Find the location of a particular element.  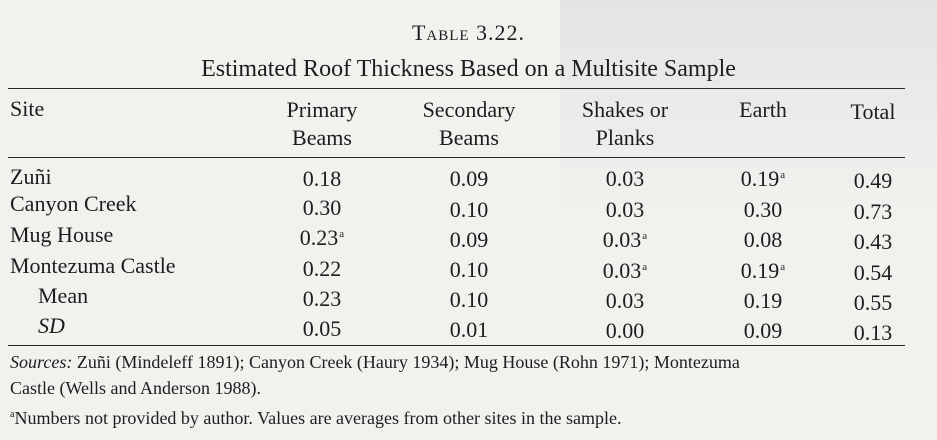

header-secondary-beams: Secondary Beams is located at coordinates (469, 123).